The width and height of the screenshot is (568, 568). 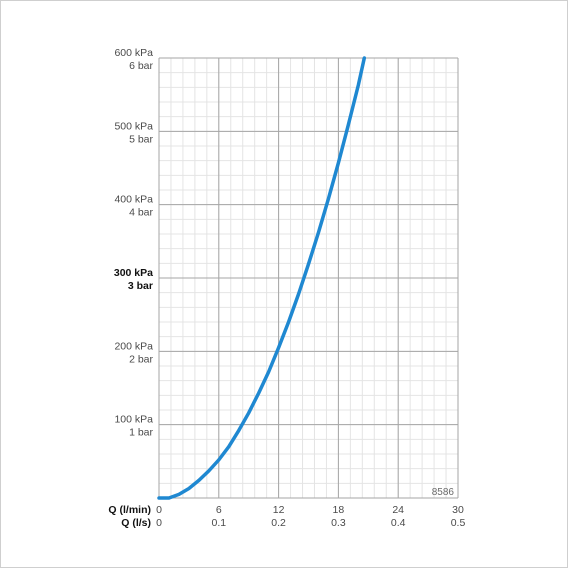 I want to click on y-tick-label-bar: 3 bar, so click(x=140, y=286).